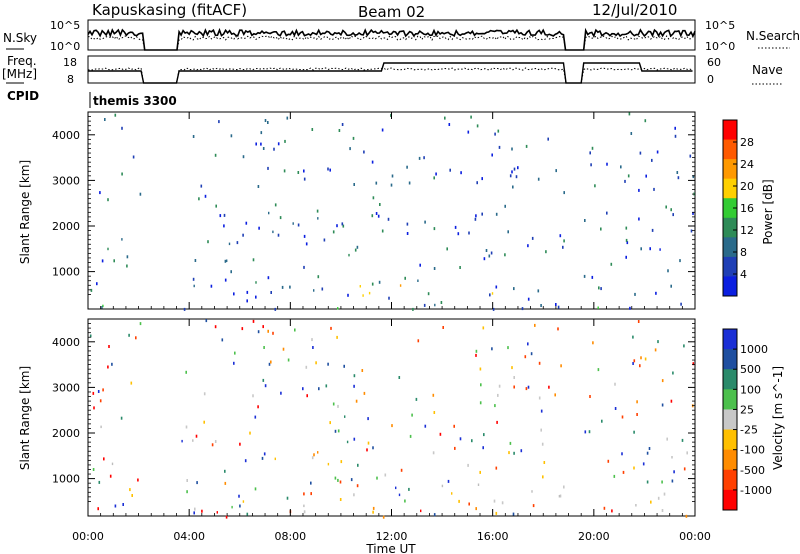 This screenshot has height=554, width=800. I want to click on x-tick-label: 08:00, so click(290, 536).